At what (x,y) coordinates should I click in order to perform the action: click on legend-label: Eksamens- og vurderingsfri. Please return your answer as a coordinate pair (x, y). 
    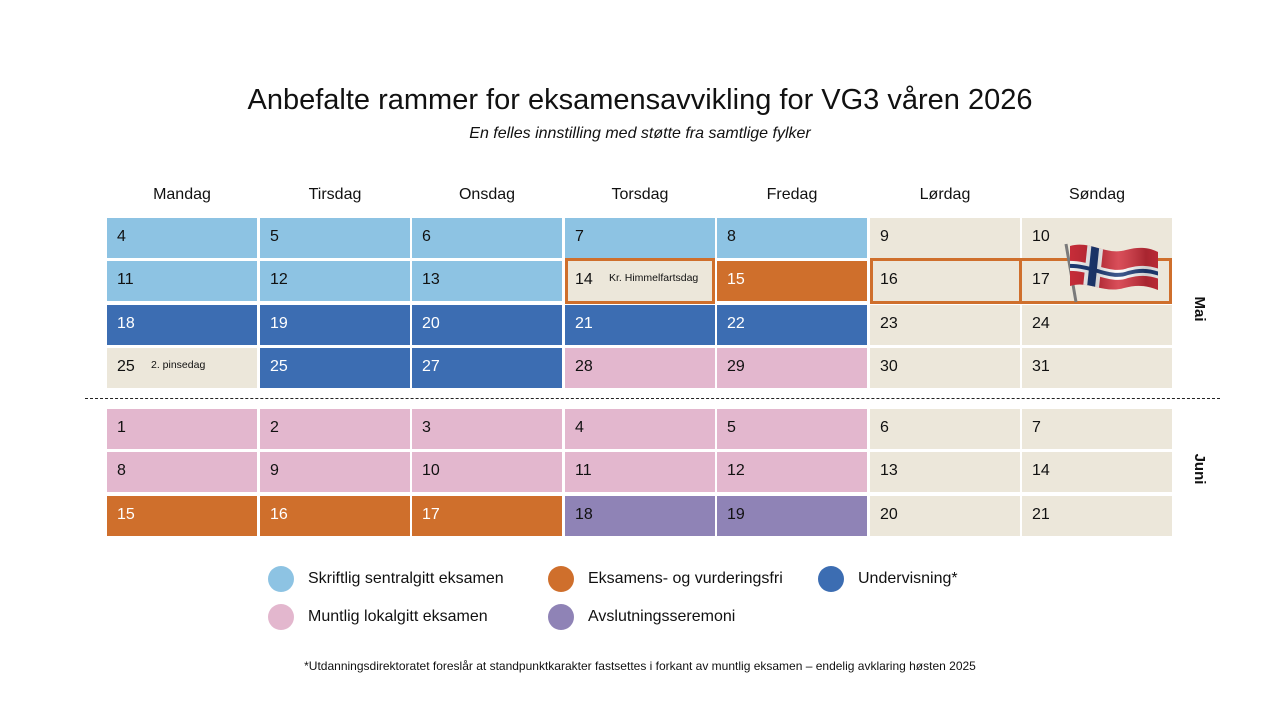
    Looking at the image, I should click on (685, 578).